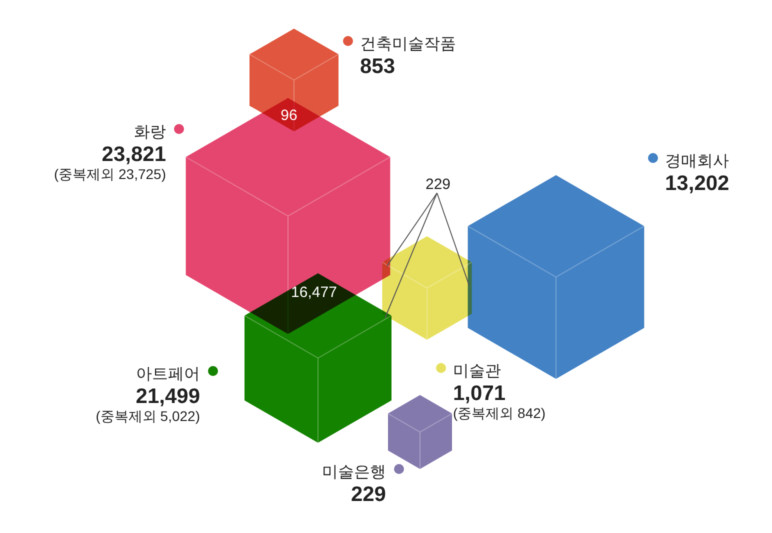 This screenshot has height=533, width=772. I want to click on category-label: 경매회사, so click(697, 161).